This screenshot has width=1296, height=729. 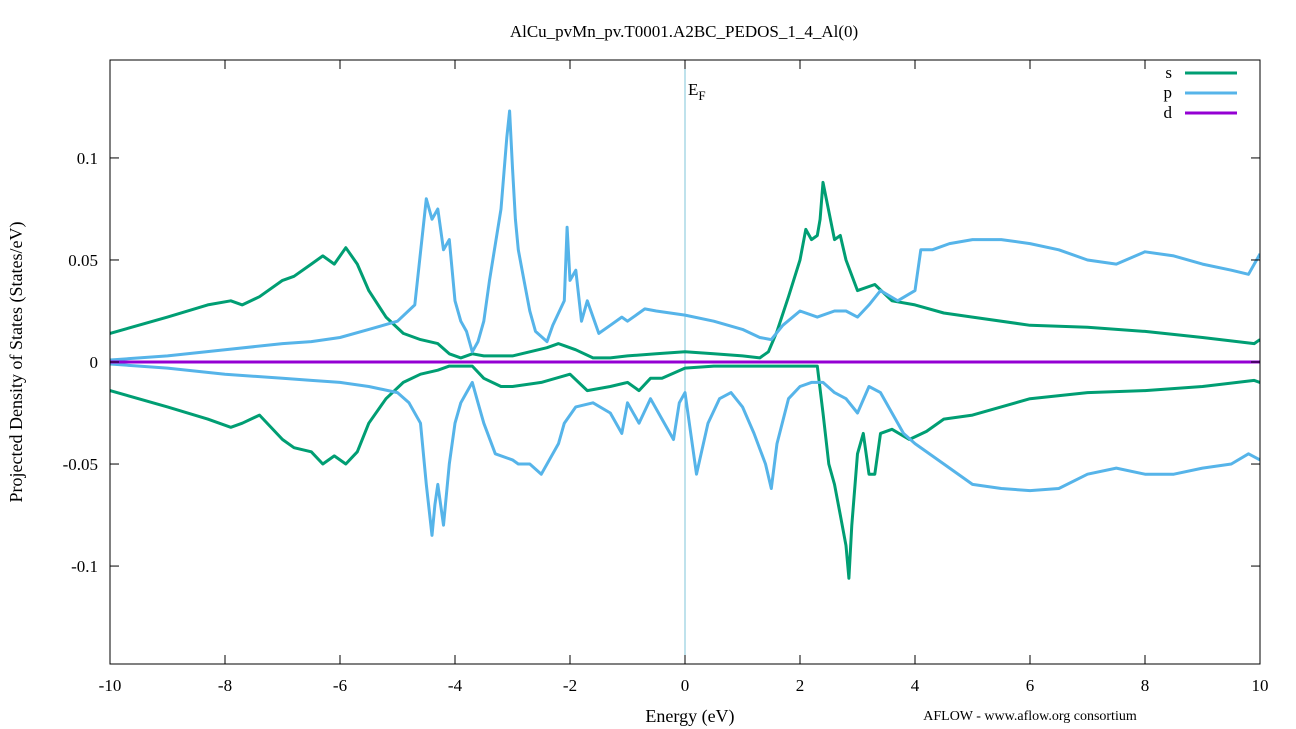 What do you see at coordinates (84, 566) in the screenshot?
I see `y-tick-label: -0.1` at bounding box center [84, 566].